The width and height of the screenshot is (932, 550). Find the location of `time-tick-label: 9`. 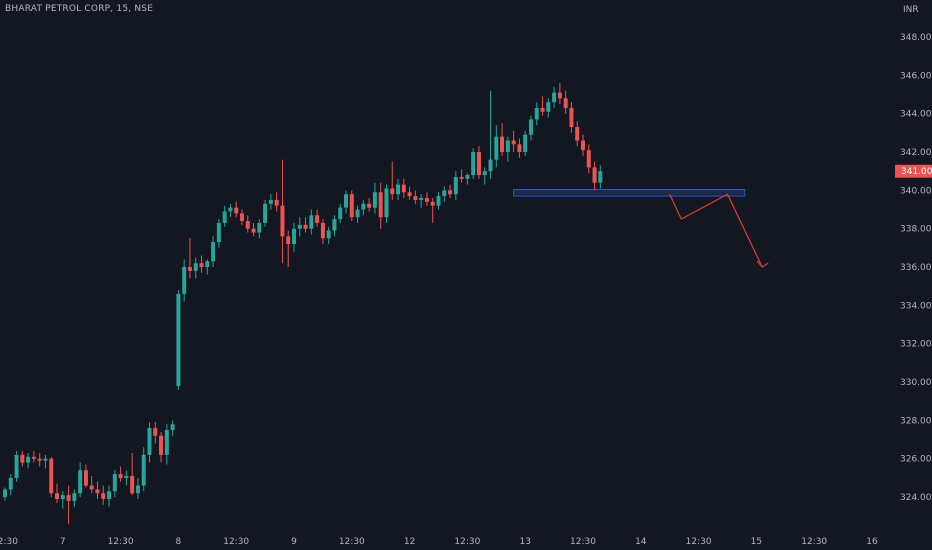

time-tick-label: 9 is located at coordinates (294, 542).